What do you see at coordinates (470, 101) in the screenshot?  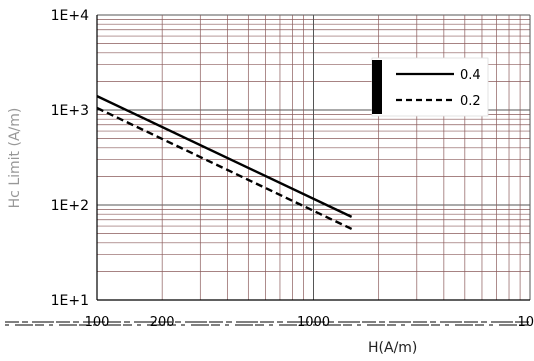 I see `legend-label: 0.2` at bounding box center [470, 101].